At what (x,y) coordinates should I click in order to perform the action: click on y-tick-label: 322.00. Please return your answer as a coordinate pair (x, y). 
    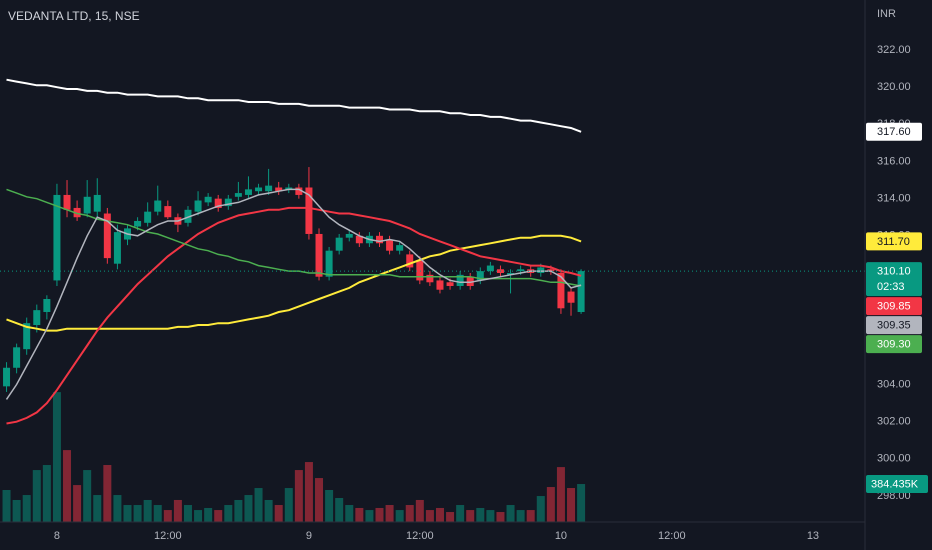
    Looking at the image, I should click on (894, 50).